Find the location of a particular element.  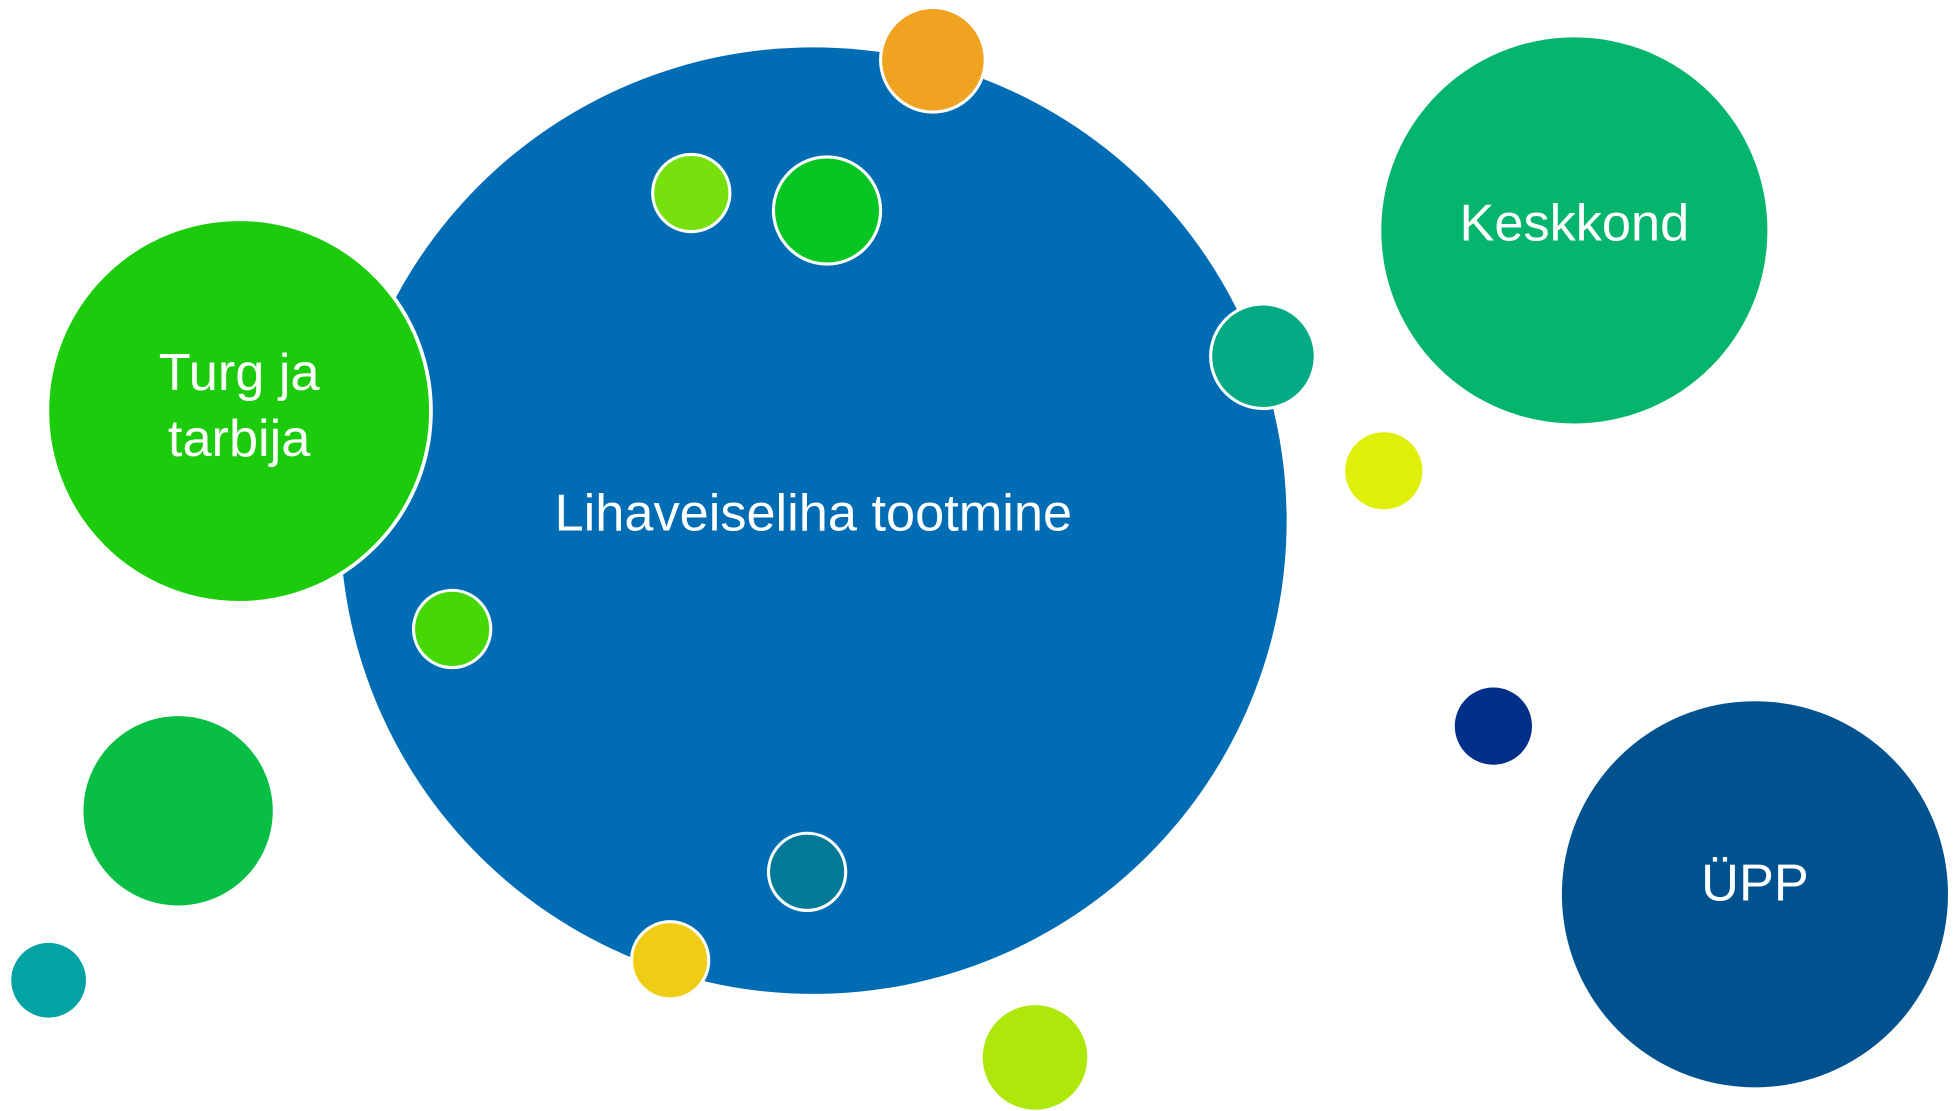

market-bubble is located at coordinates (239, 411).